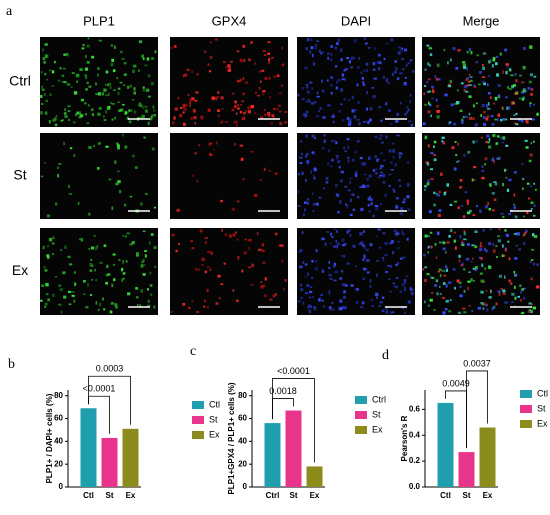  I want to click on bar, so click(293, 448).